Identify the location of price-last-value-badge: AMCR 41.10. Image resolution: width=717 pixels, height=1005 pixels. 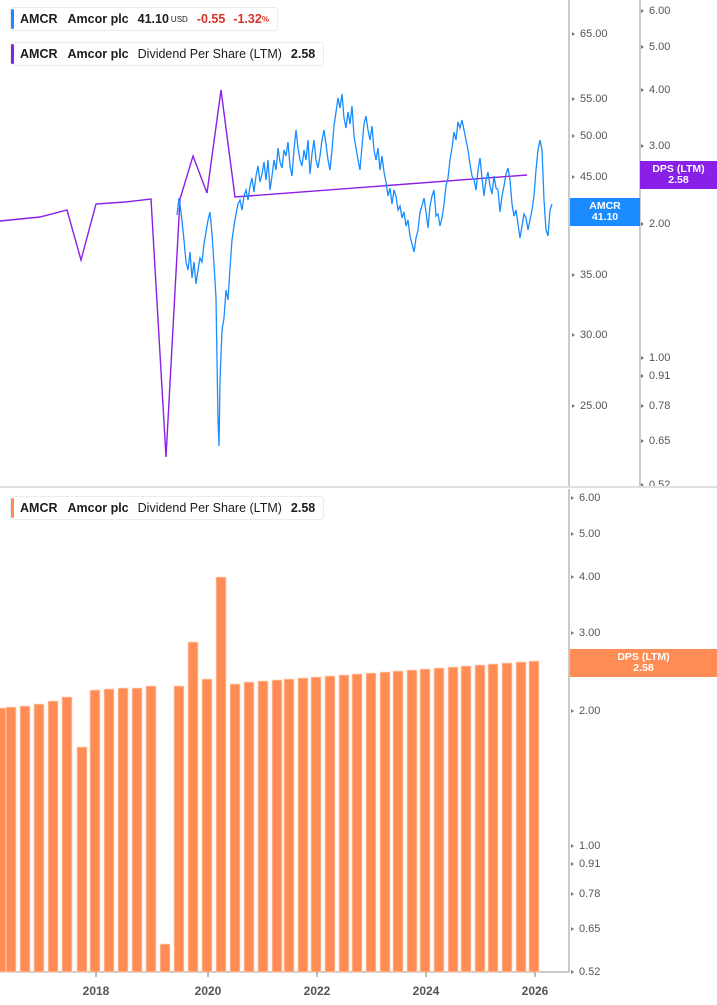
(605, 212).